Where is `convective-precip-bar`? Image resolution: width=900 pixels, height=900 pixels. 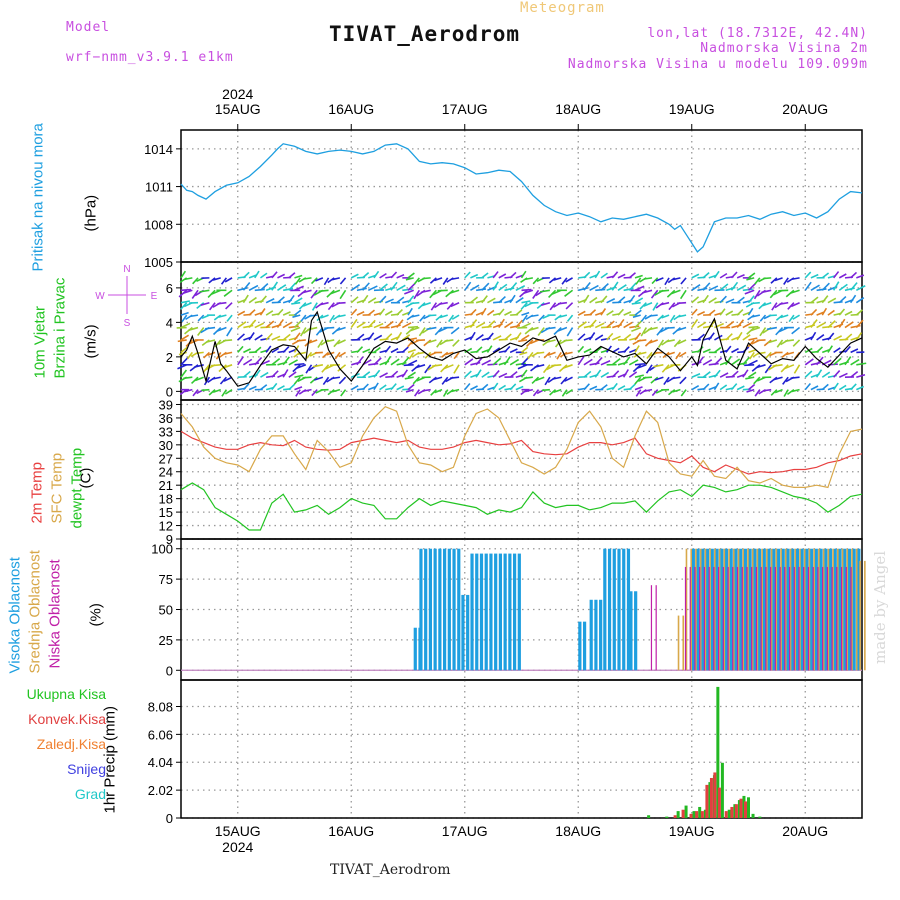 convective-precip-bar is located at coordinates (711, 797).